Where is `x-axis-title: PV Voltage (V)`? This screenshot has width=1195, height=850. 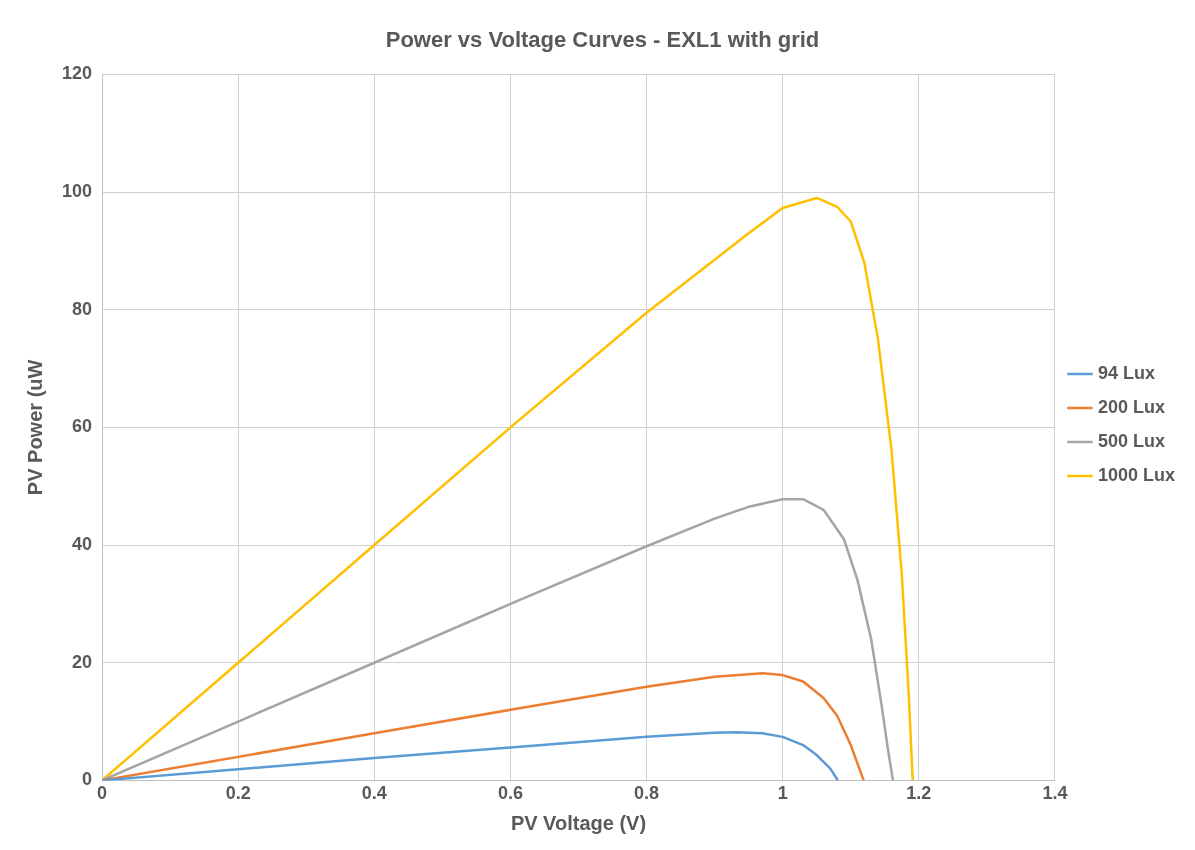 x-axis-title: PV Voltage (V) is located at coordinates (578, 822).